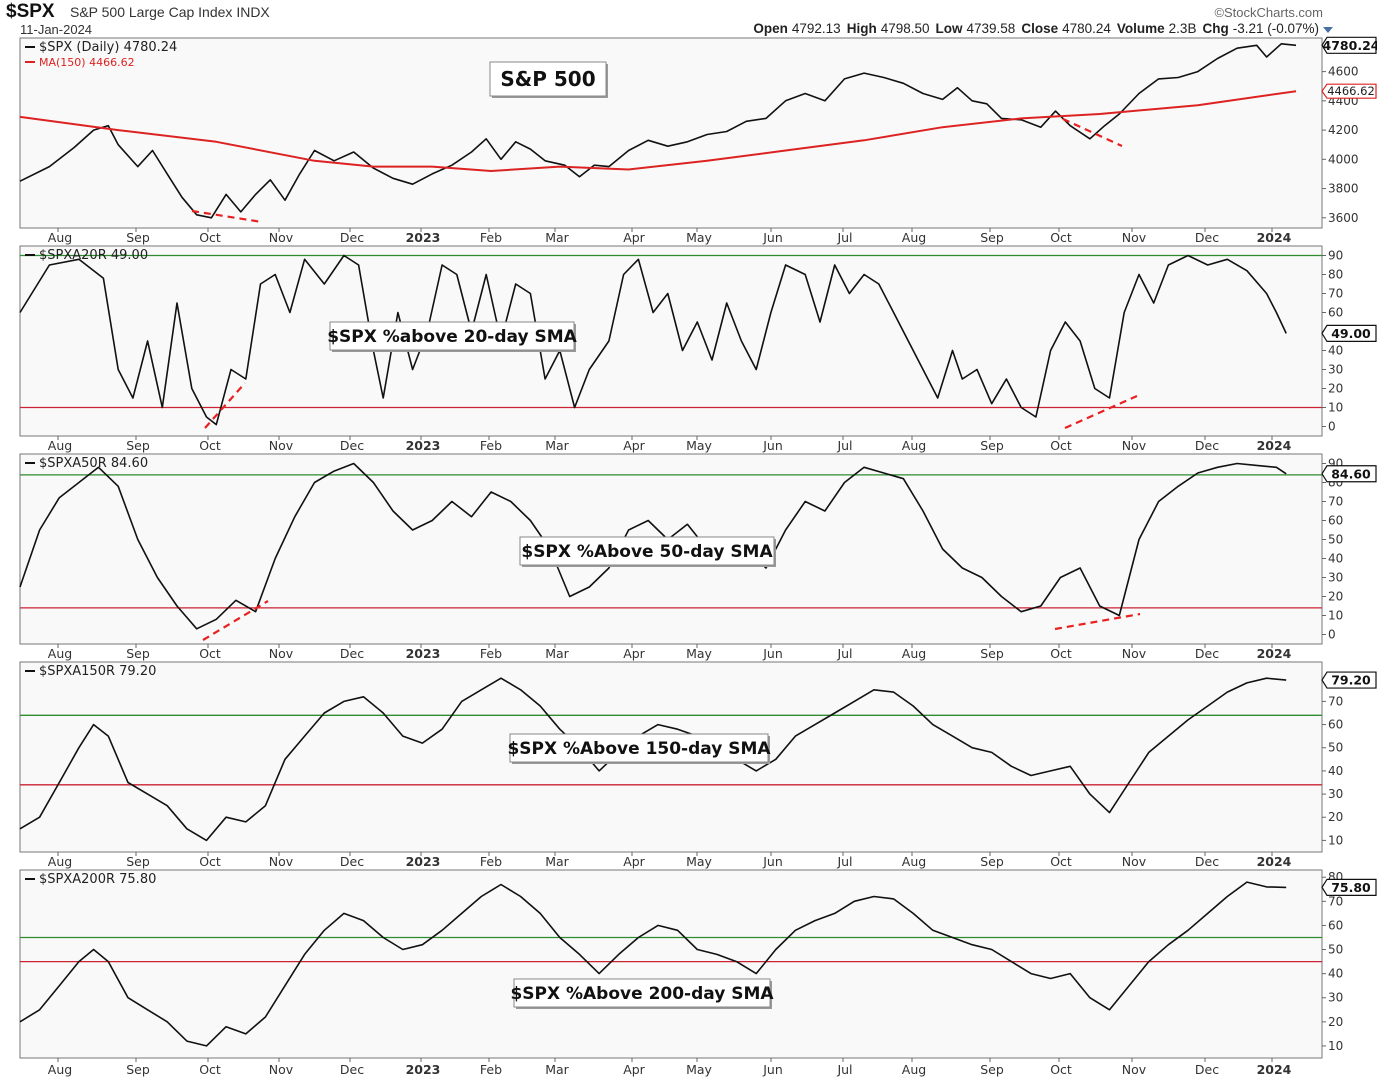 This screenshot has width=1377, height=1081. Describe the element at coordinates (1215, 28) in the screenshot. I see `ohlc-label-chg: Chg` at that location.